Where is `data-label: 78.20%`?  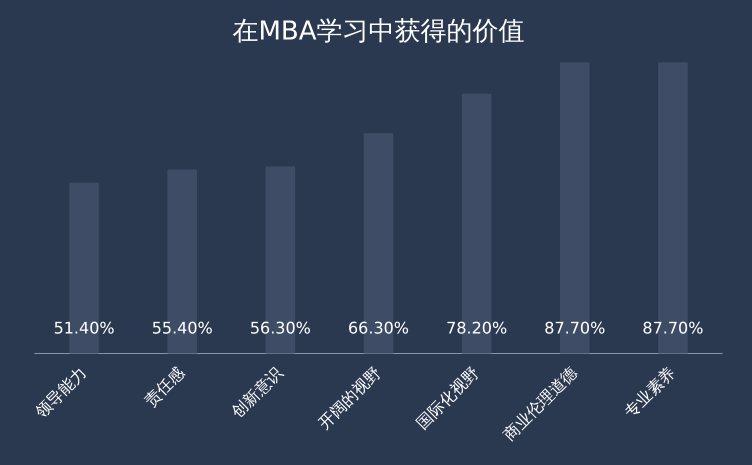
data-label: 78.20% is located at coordinates (477, 328).